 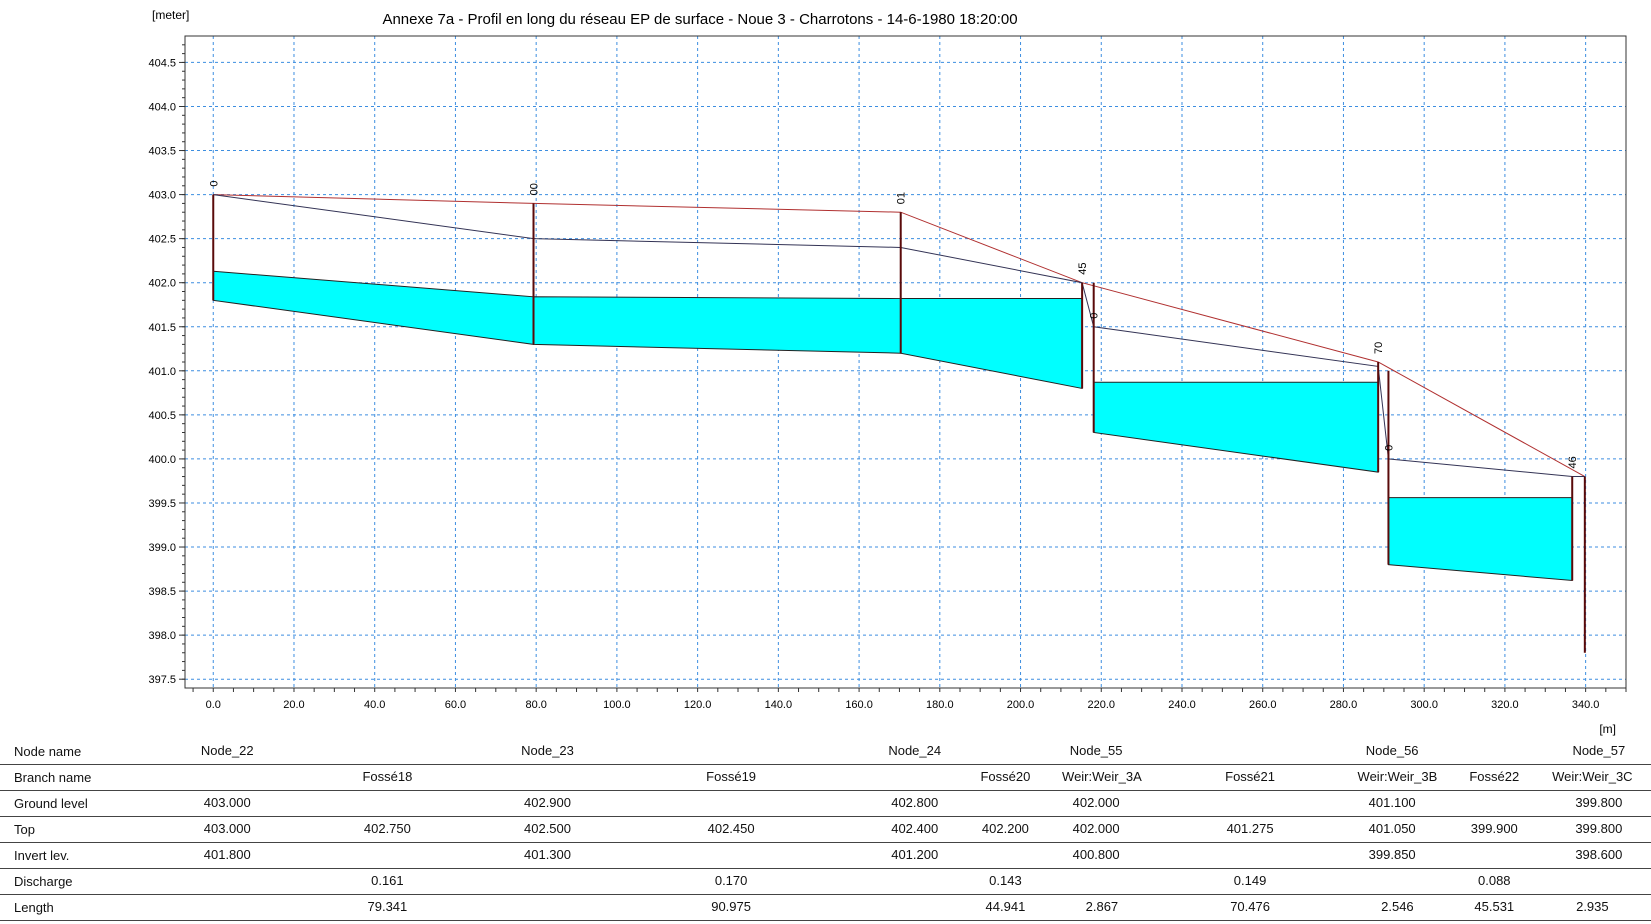 What do you see at coordinates (547, 750) in the screenshot?
I see `table-cell: Node_23` at bounding box center [547, 750].